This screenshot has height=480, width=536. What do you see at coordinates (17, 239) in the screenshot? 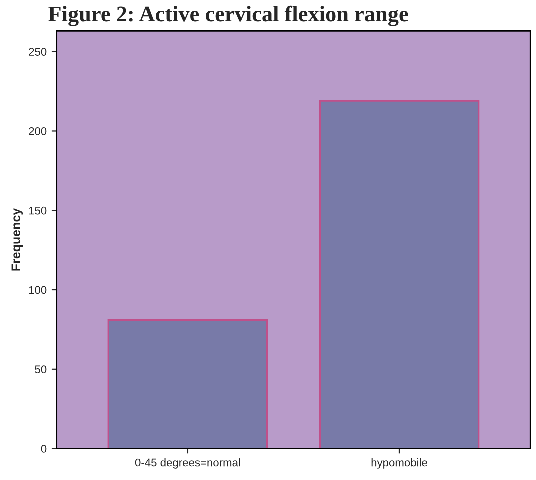
I see `y-axis-title: Frequency` at bounding box center [17, 239].